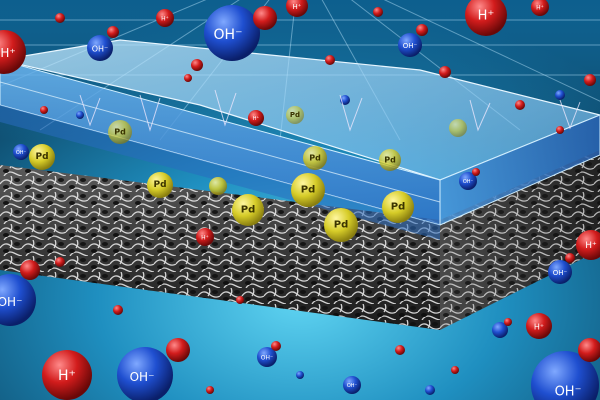 The height and width of the screenshot is (400, 600). What do you see at coordinates (502, 328) in the screenshot?
I see `hydroxide-ion` at bounding box center [502, 328].